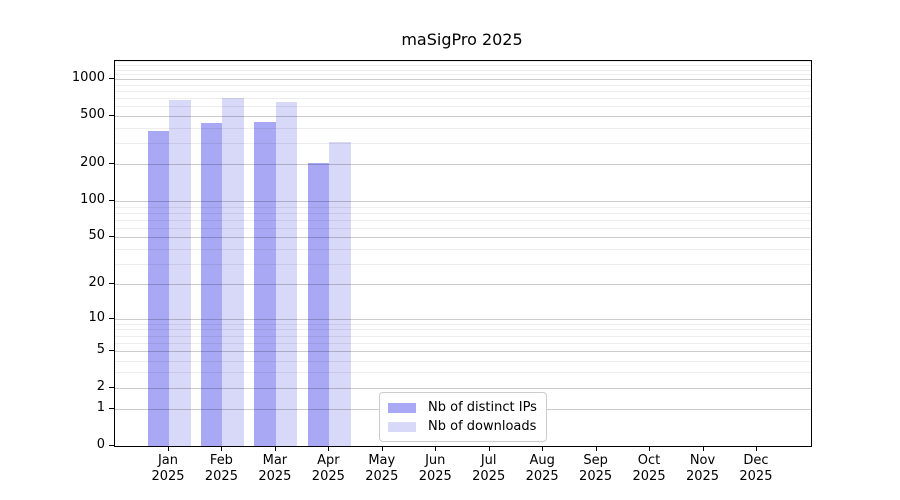 The height and width of the screenshot is (500, 900). Describe the element at coordinates (168, 460) in the screenshot. I see `x-tick-month: Jan` at that location.